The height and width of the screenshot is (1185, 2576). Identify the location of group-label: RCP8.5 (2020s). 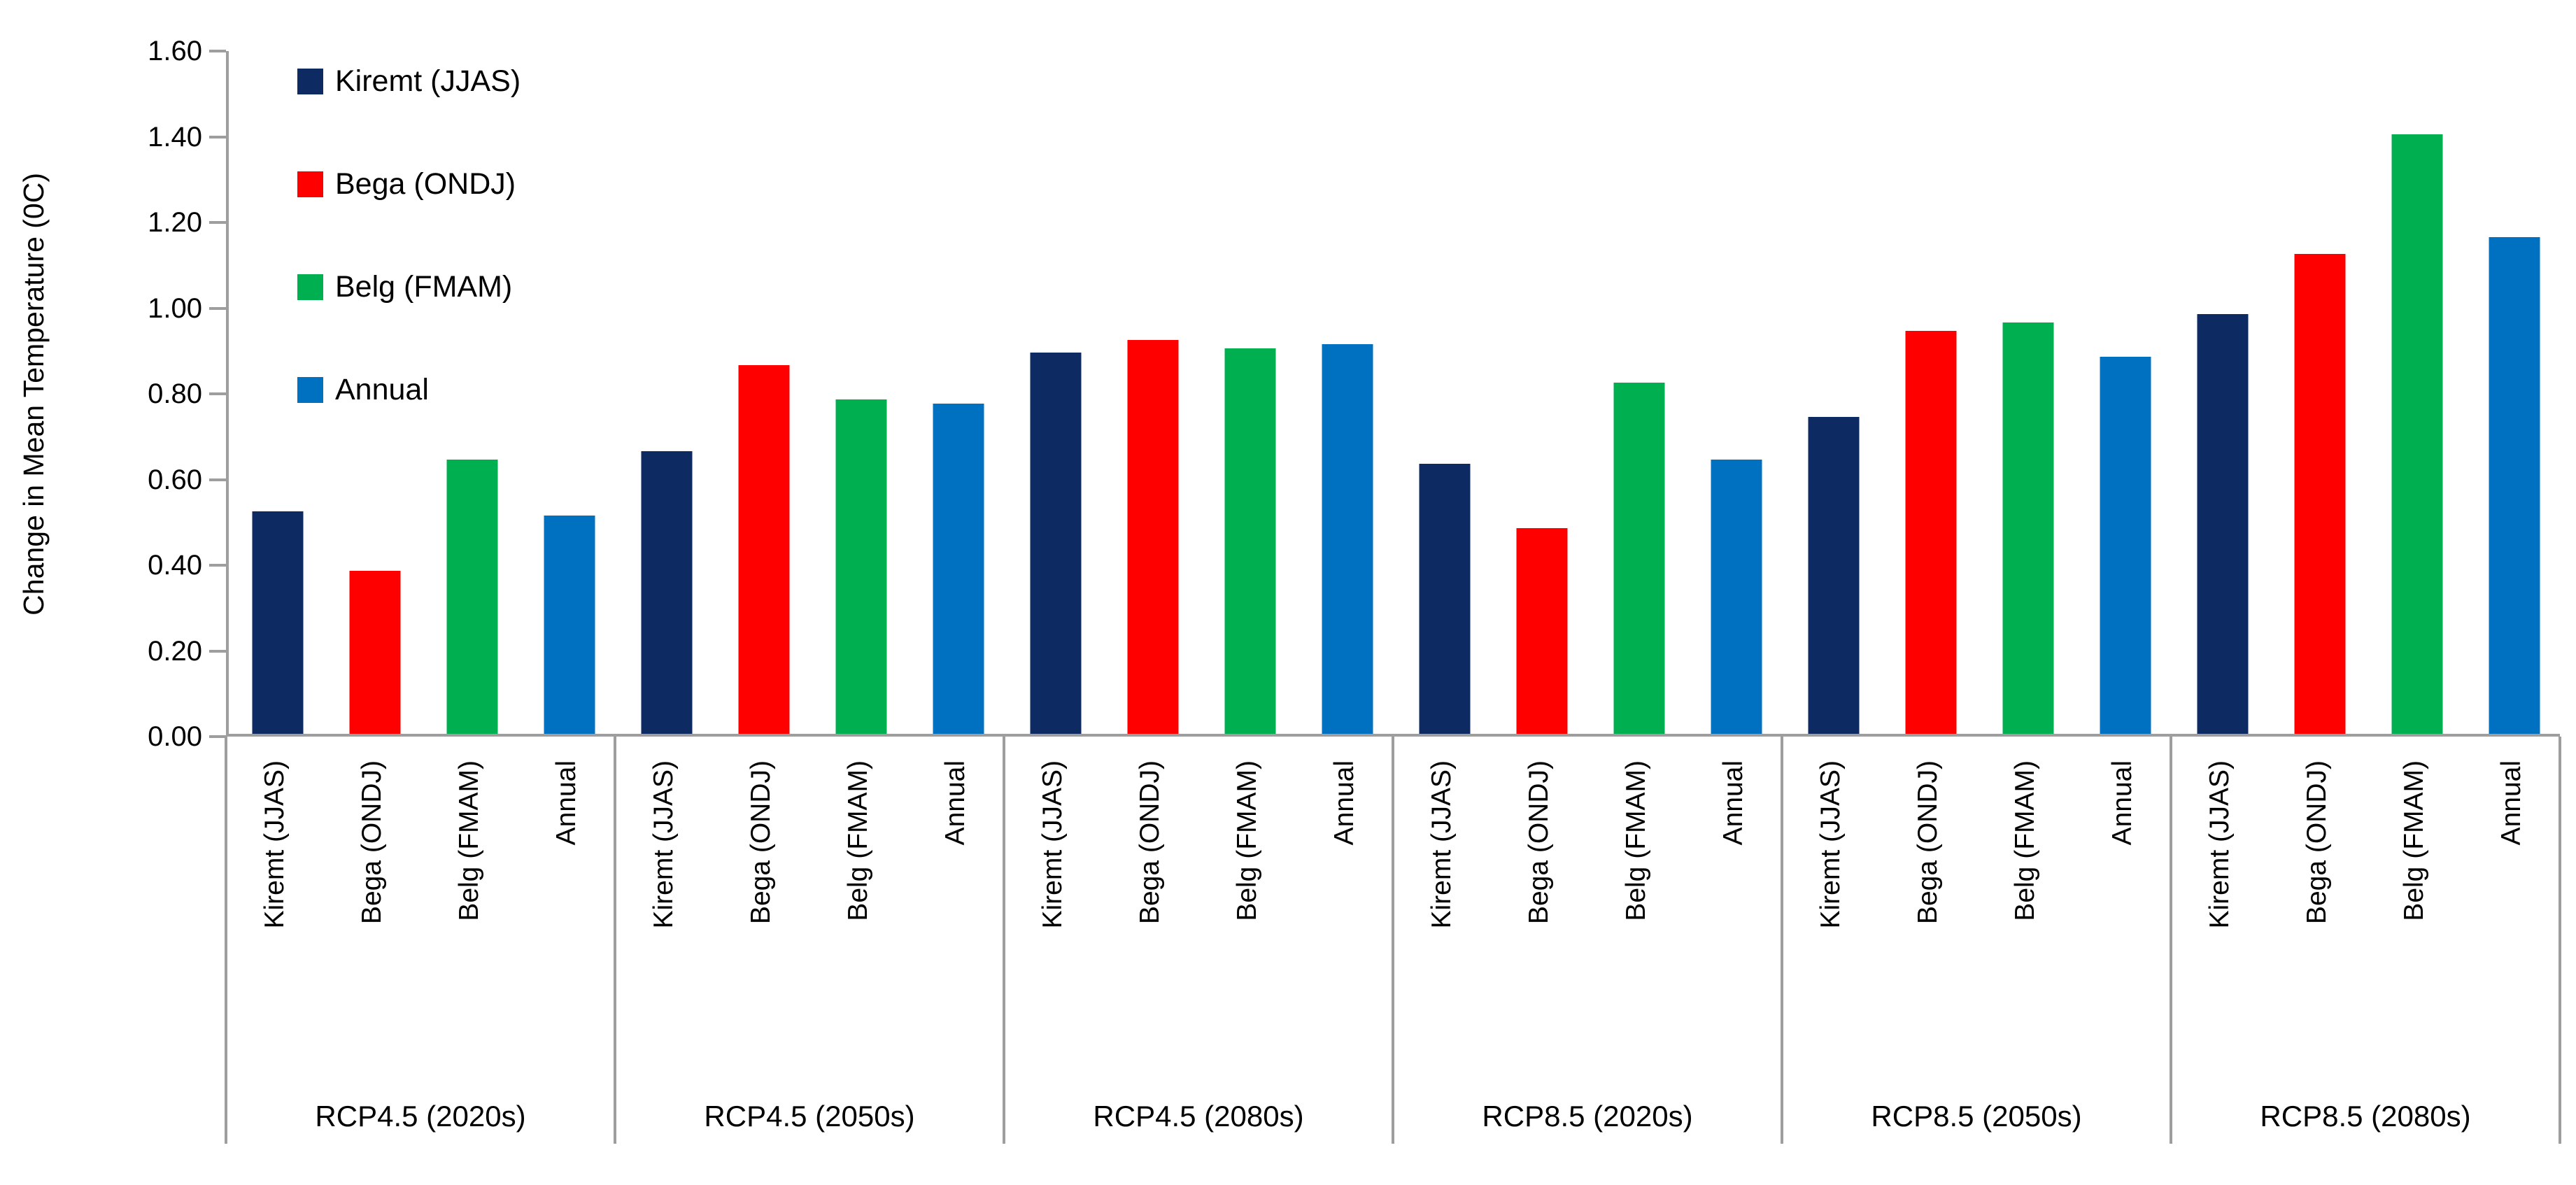
(1587, 1116).